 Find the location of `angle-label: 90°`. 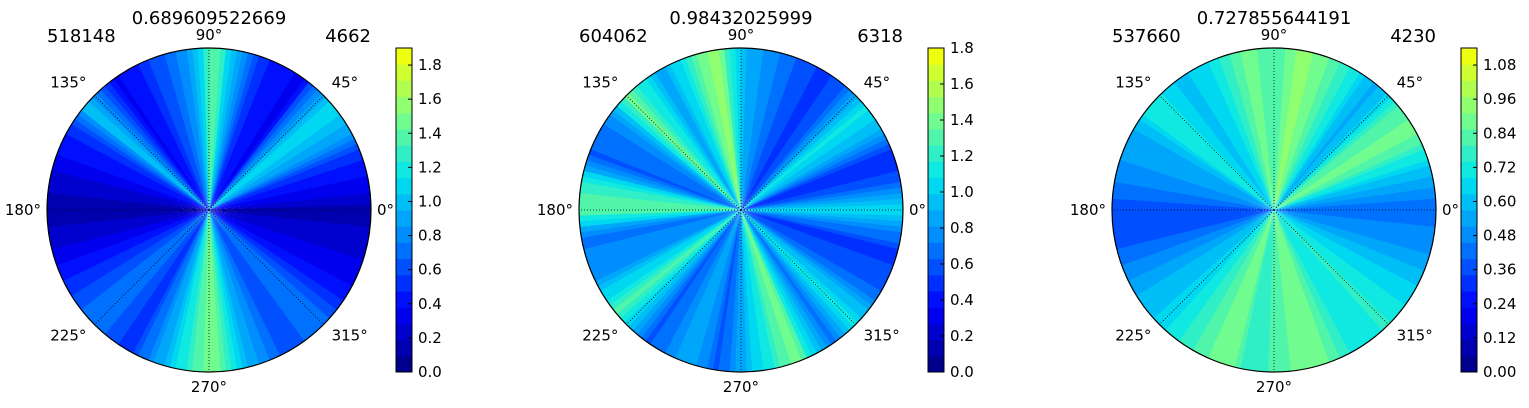

angle-label: 90° is located at coordinates (209, 35).